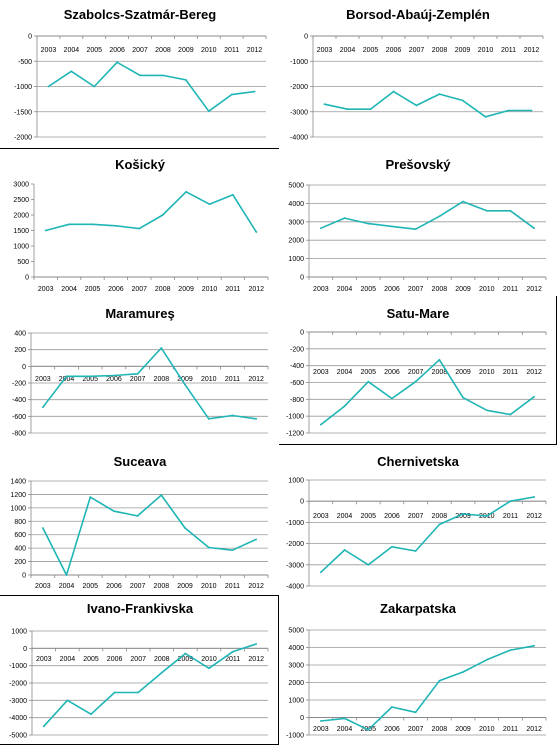  I want to click on x-tick-label-7-4: 2007, so click(138, 586).